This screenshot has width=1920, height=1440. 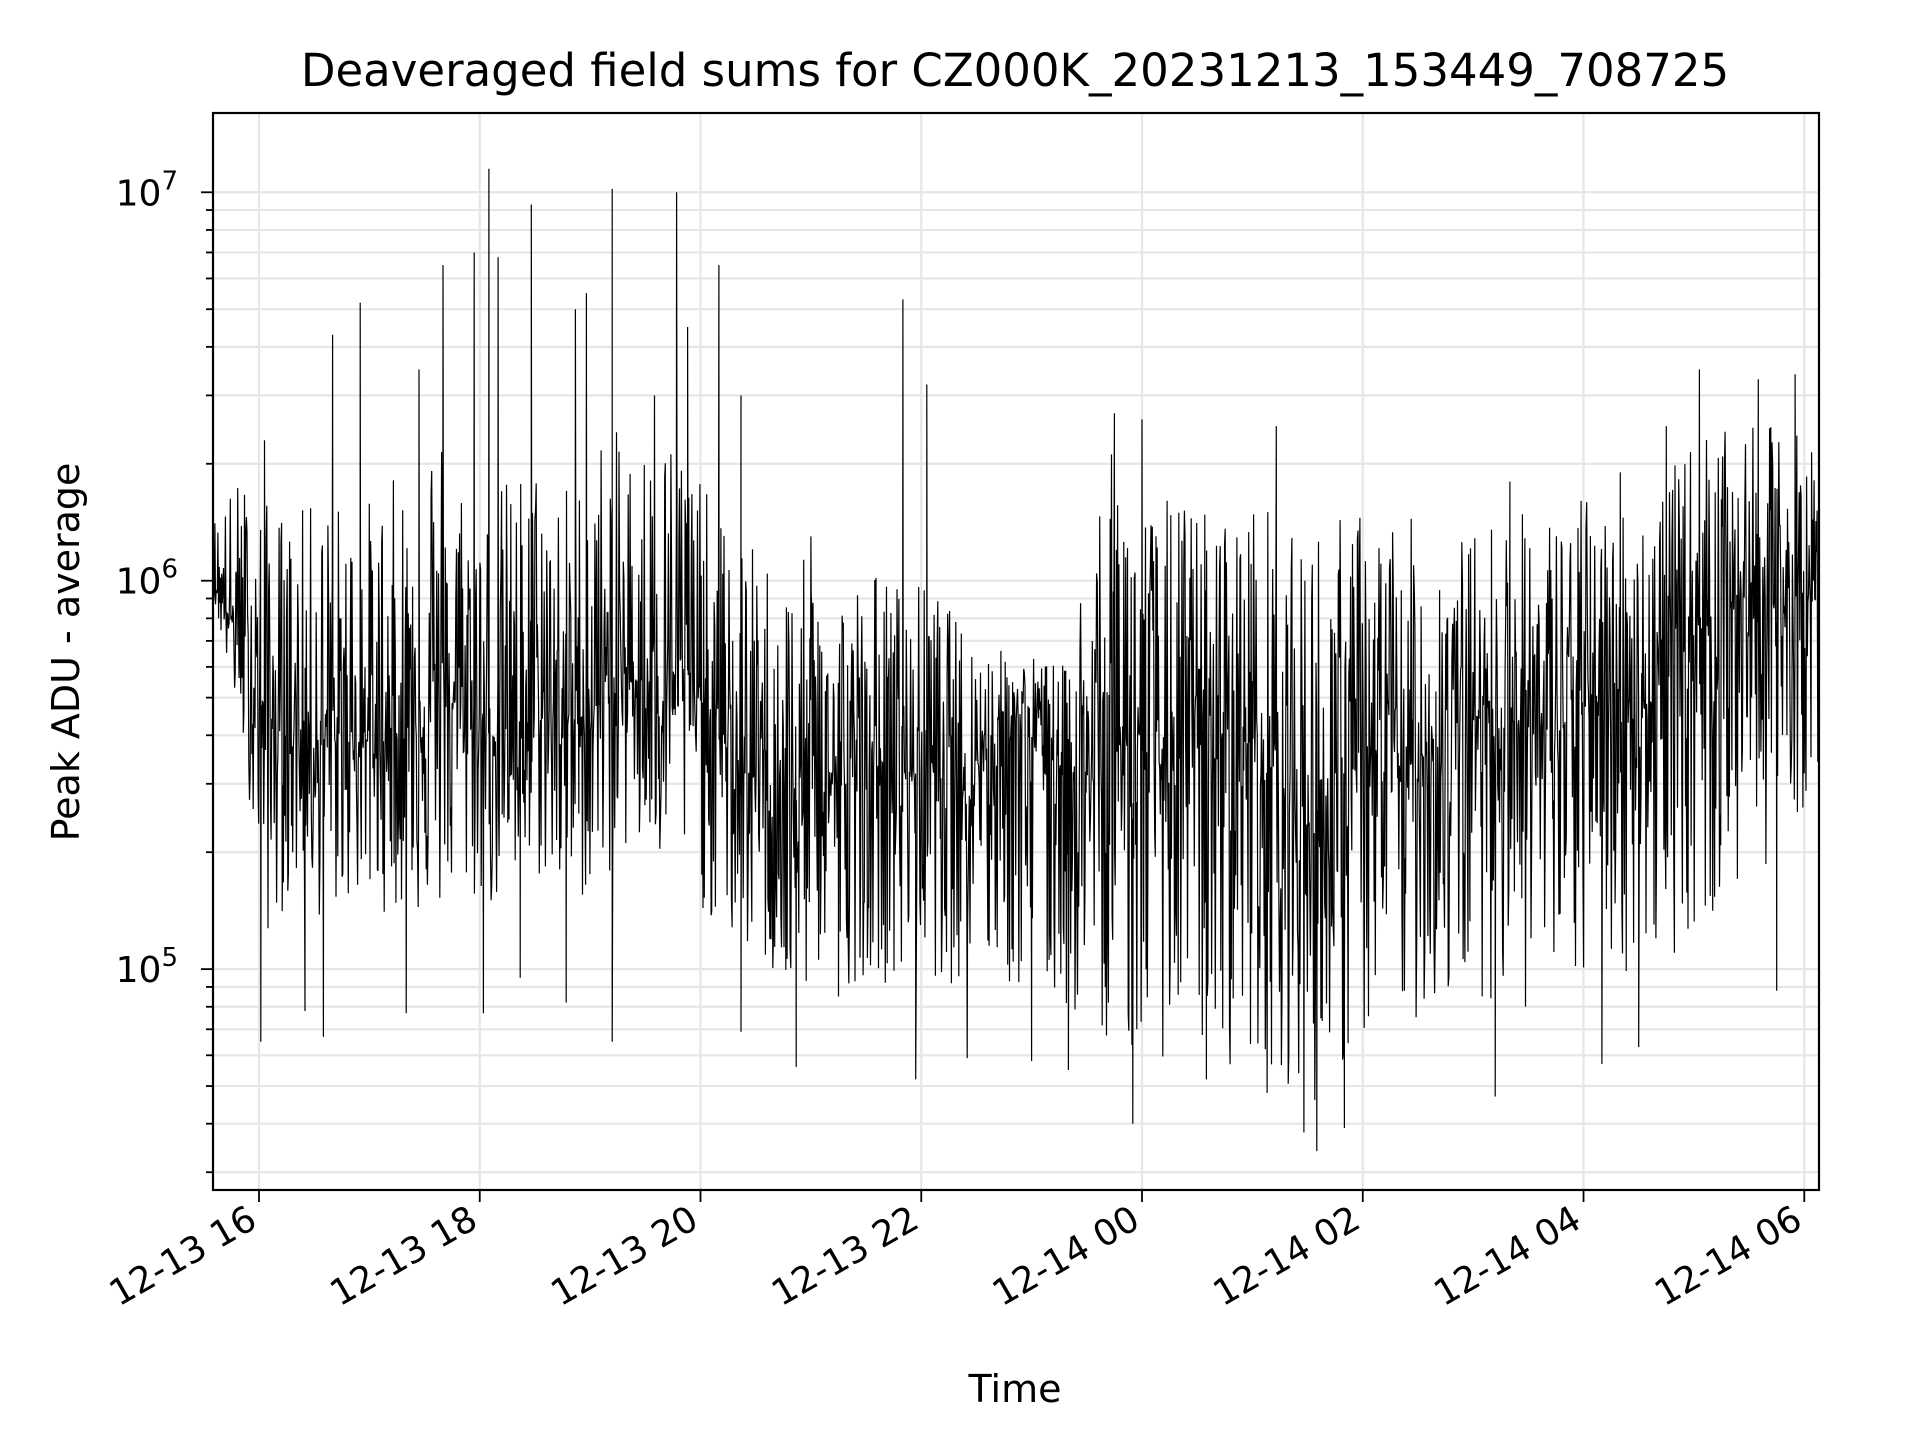 What do you see at coordinates (66, 652) in the screenshot?
I see `y-axis-label: Peak ADU - average` at bounding box center [66, 652].